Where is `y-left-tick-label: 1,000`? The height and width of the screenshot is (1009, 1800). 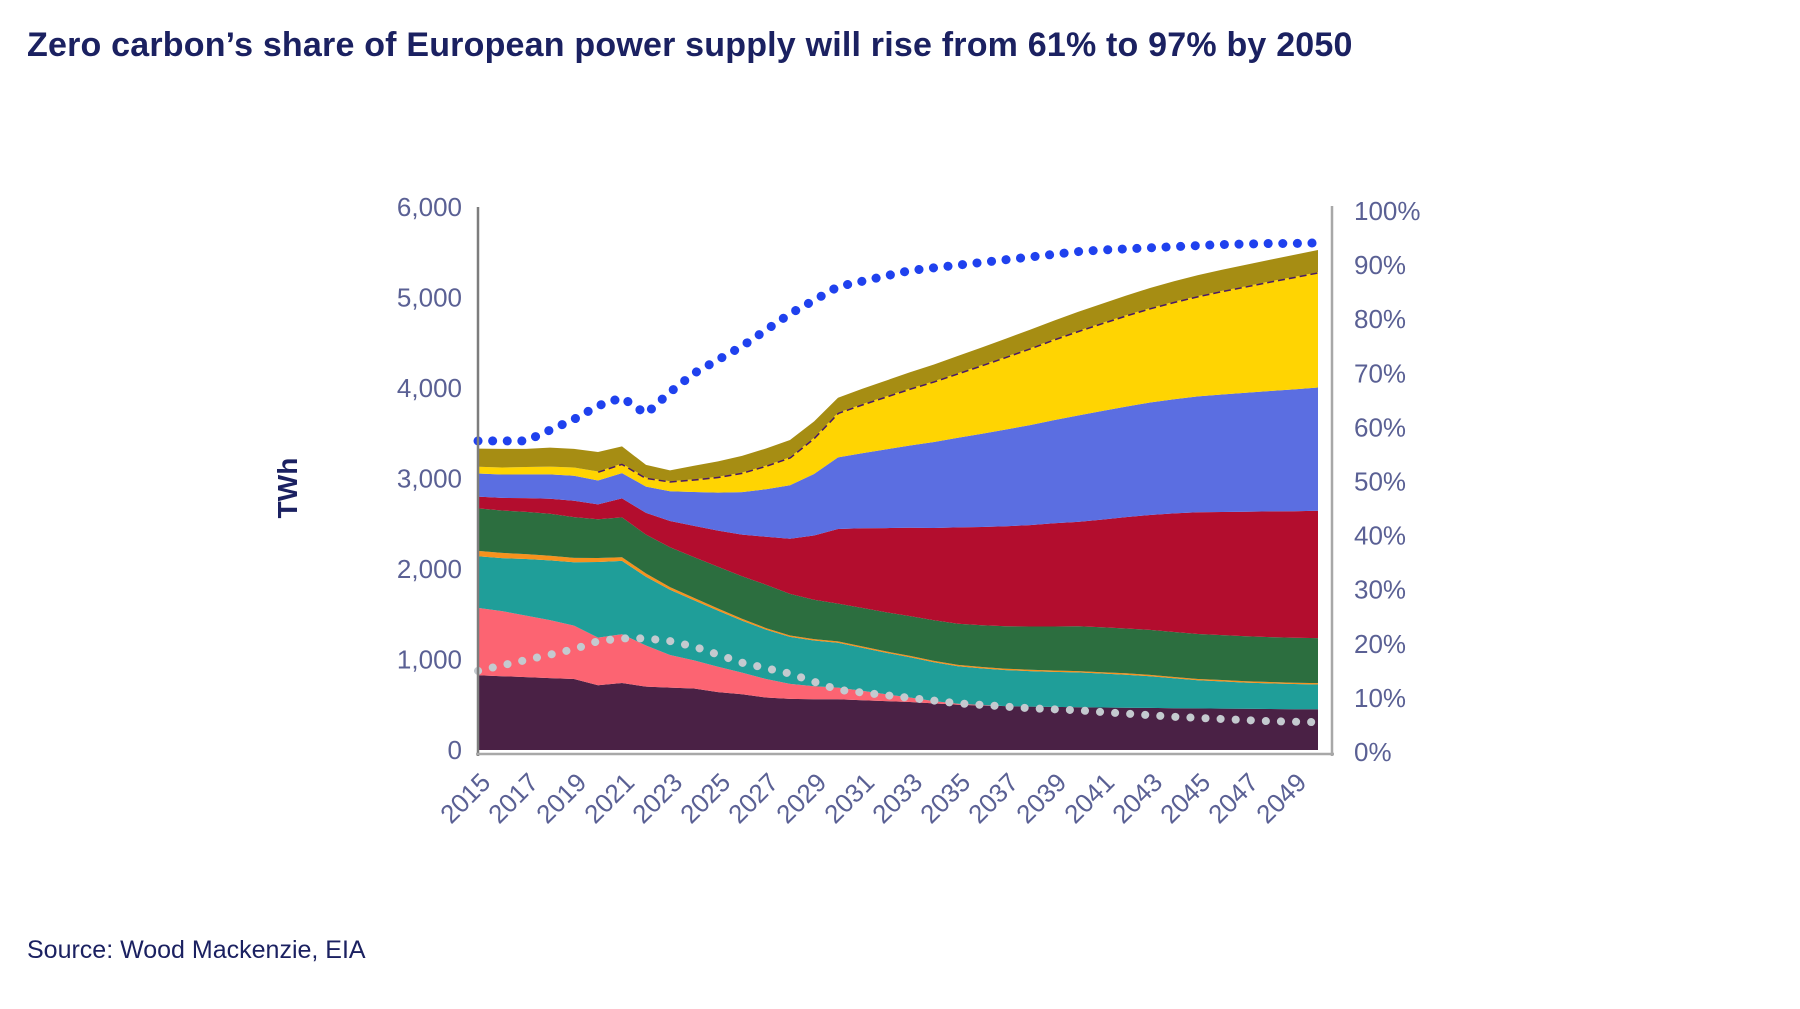 y-left-tick-label: 1,000 is located at coordinates (429, 660).